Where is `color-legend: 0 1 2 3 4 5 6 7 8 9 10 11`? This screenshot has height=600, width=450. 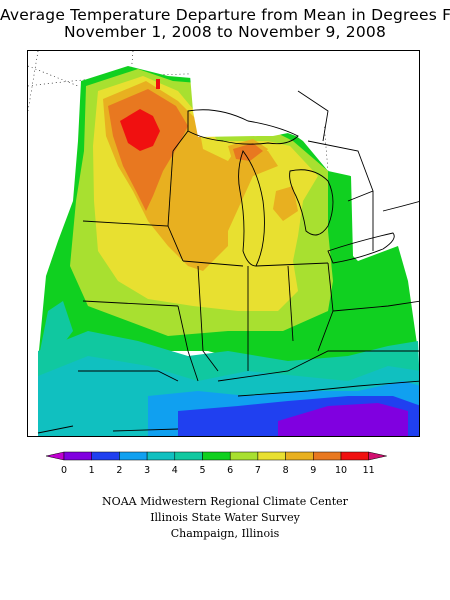
color-legend: 0 1 2 3 4 5 6 7 8 9 10 11 is located at coordinates (216, 463).